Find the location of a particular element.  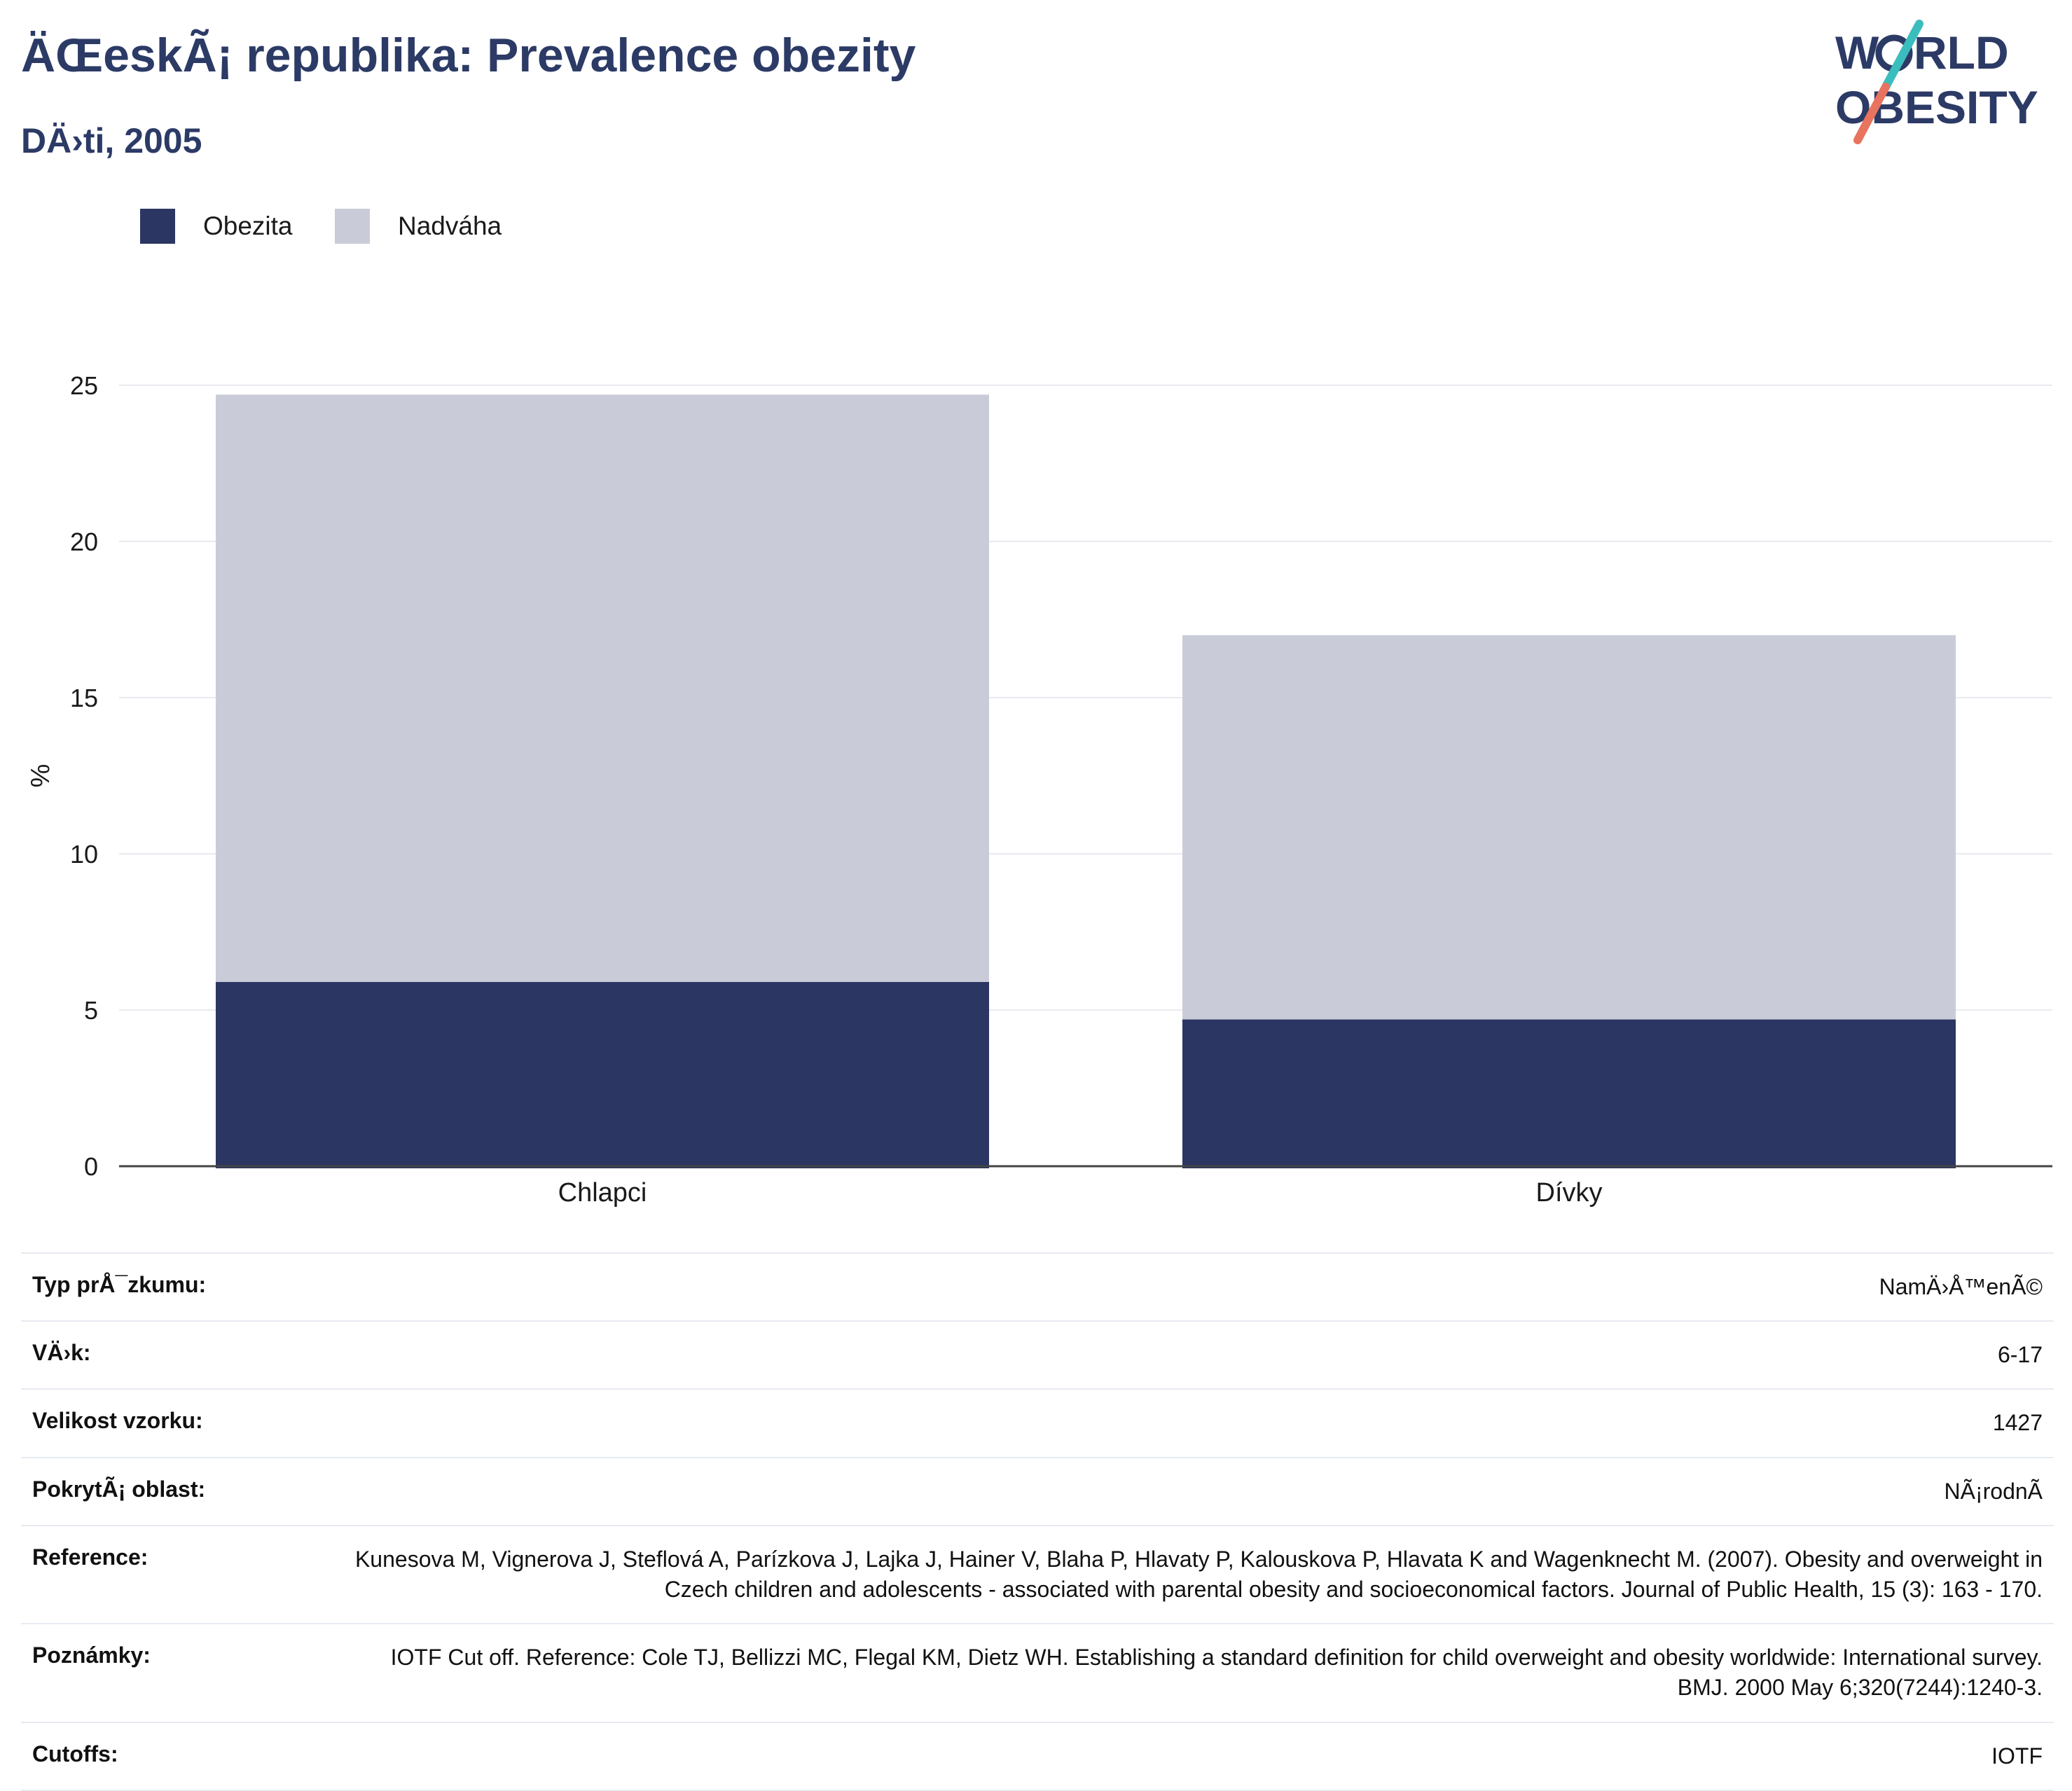

info-row: VÄ›k: 6-17 is located at coordinates (1037, 1355).